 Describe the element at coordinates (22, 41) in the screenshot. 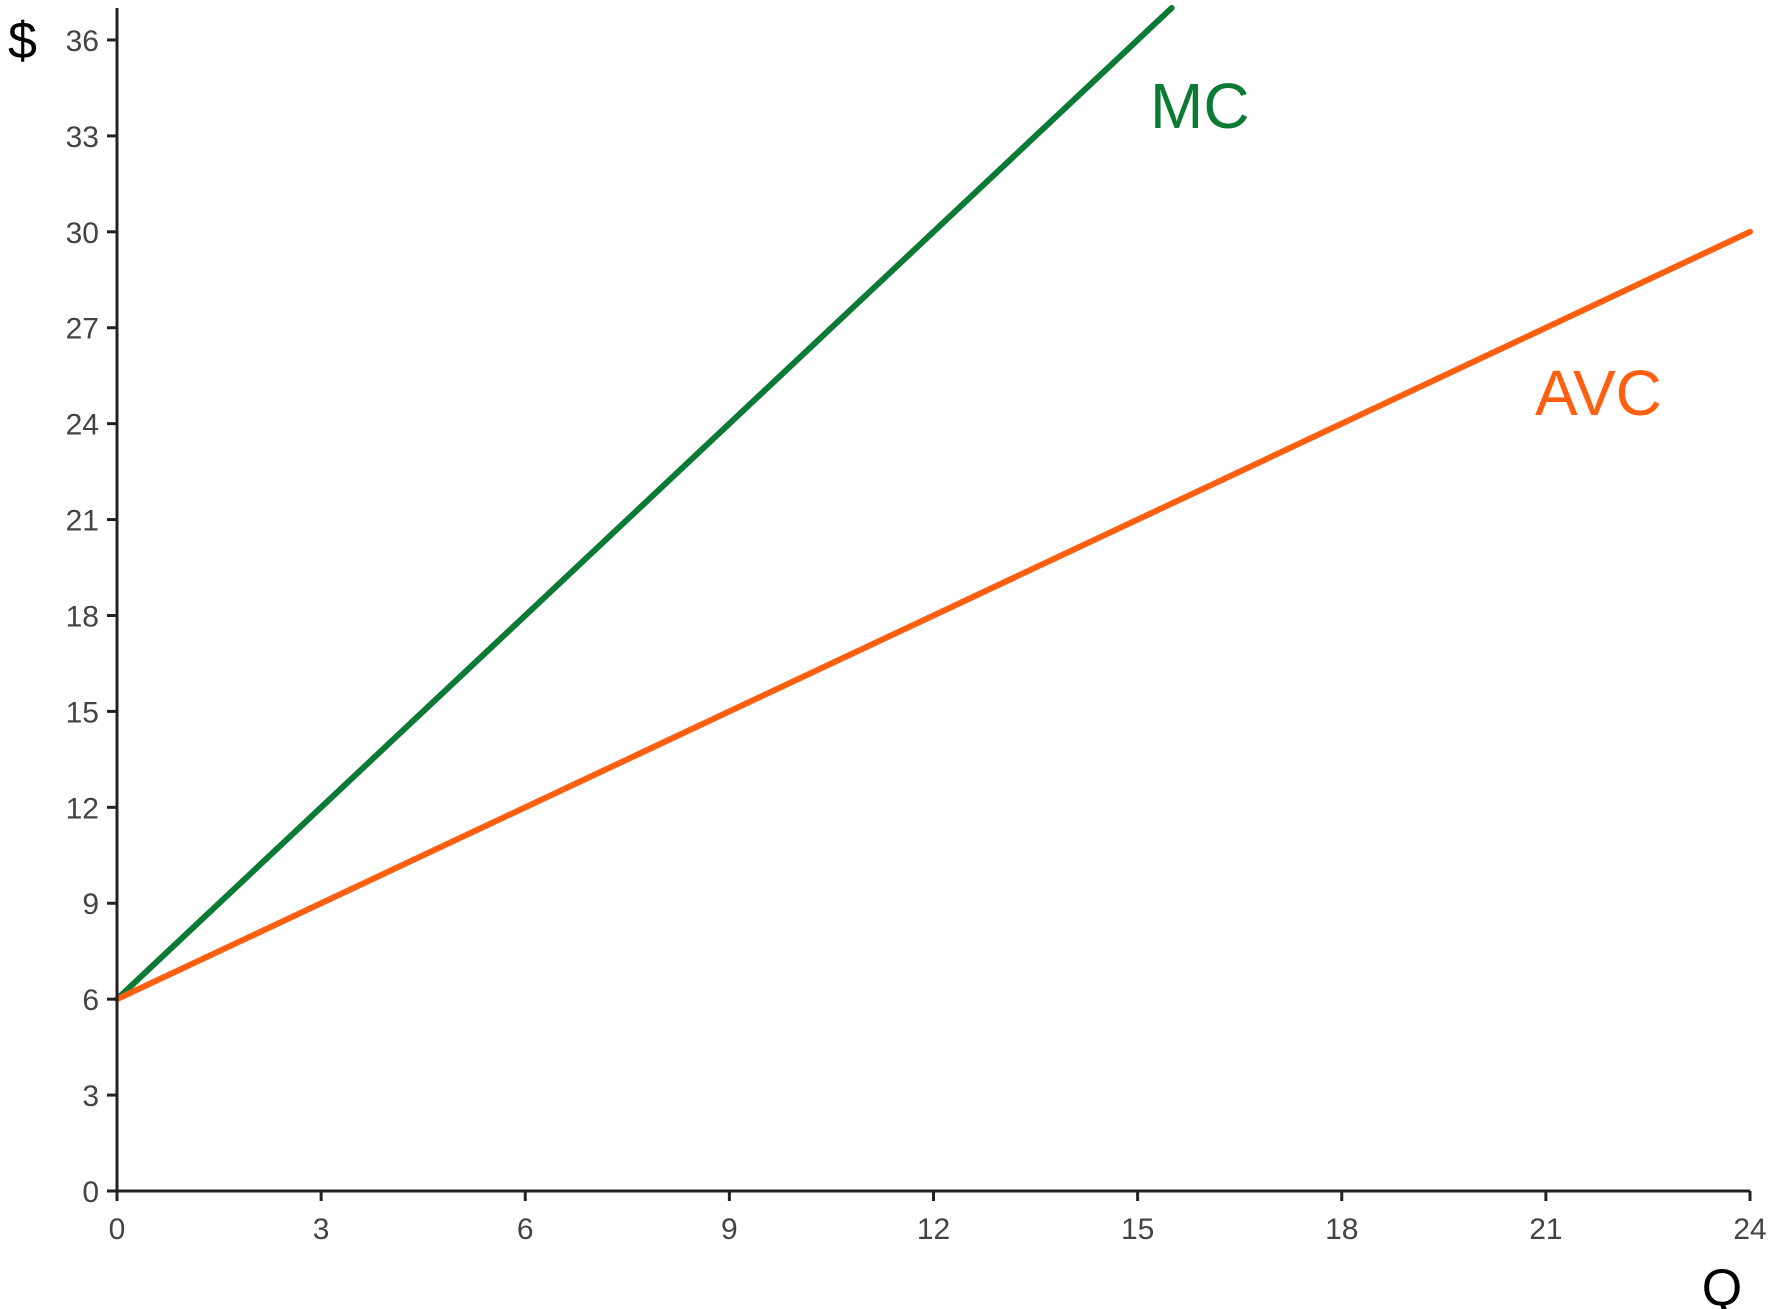

I see `y-axis-title: $` at that location.